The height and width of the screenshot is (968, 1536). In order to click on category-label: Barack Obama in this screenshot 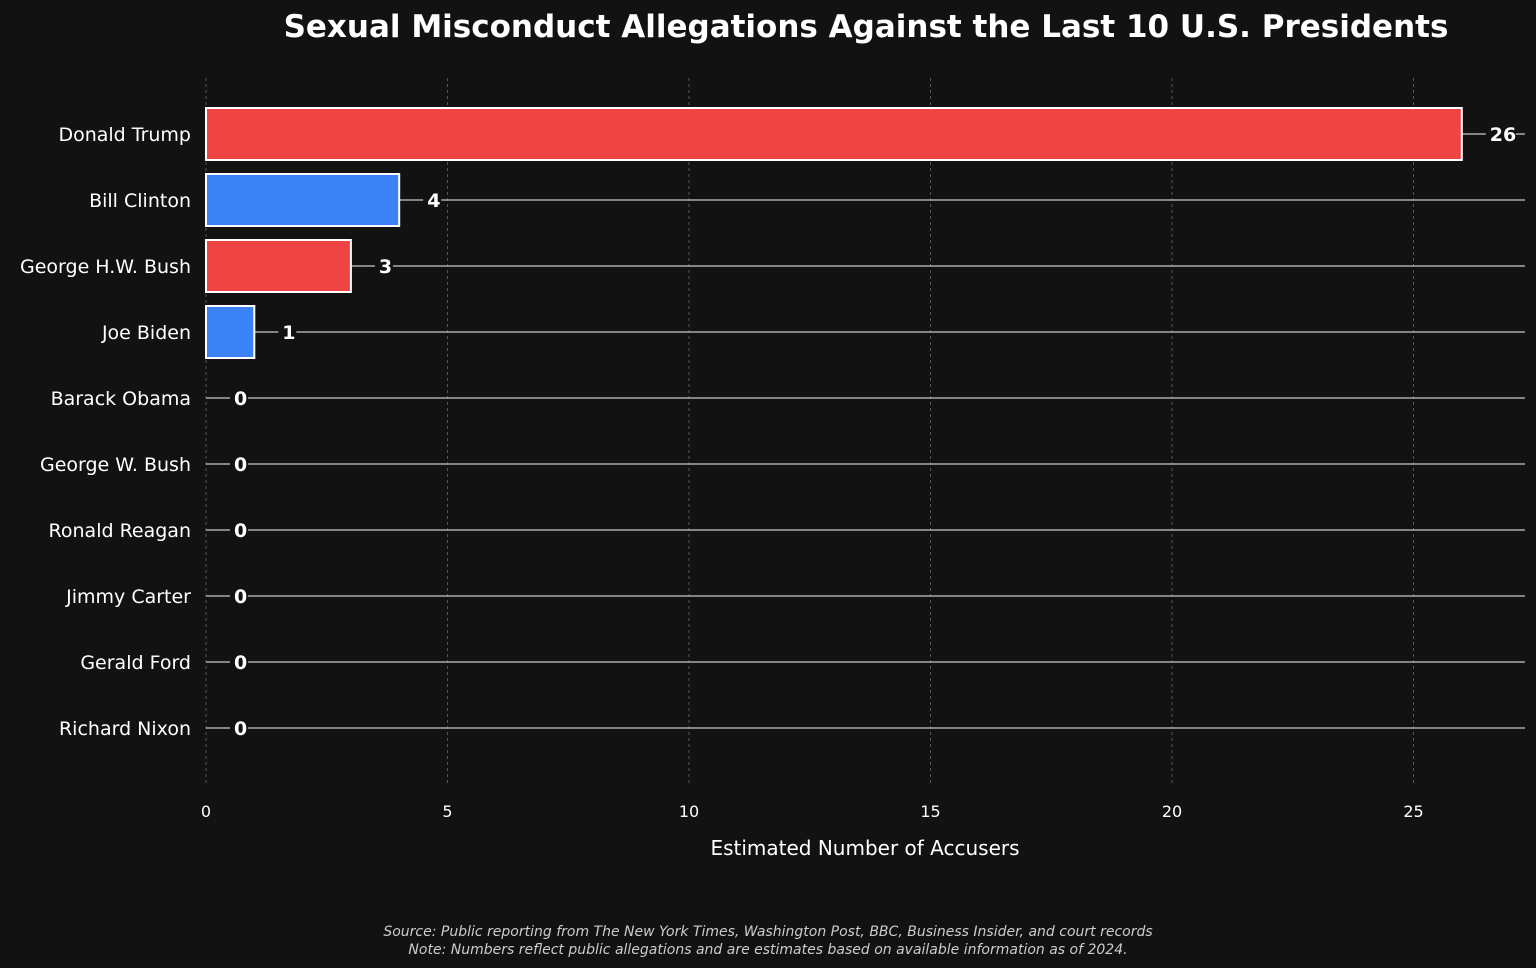, I will do `click(121, 399)`.